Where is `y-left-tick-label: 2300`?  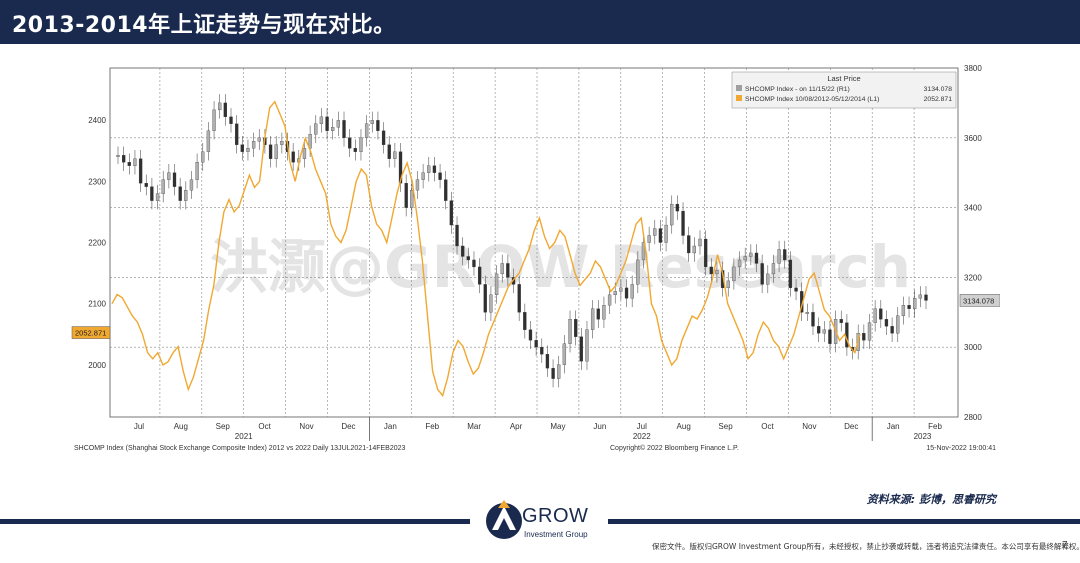
y-left-tick-label: 2300 is located at coordinates (97, 181).